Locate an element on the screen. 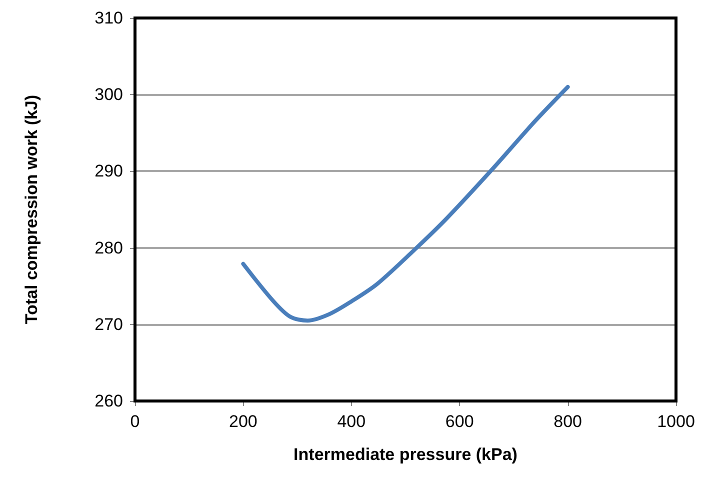 This screenshot has width=703, height=491. x-tick-label: 200 is located at coordinates (243, 421).